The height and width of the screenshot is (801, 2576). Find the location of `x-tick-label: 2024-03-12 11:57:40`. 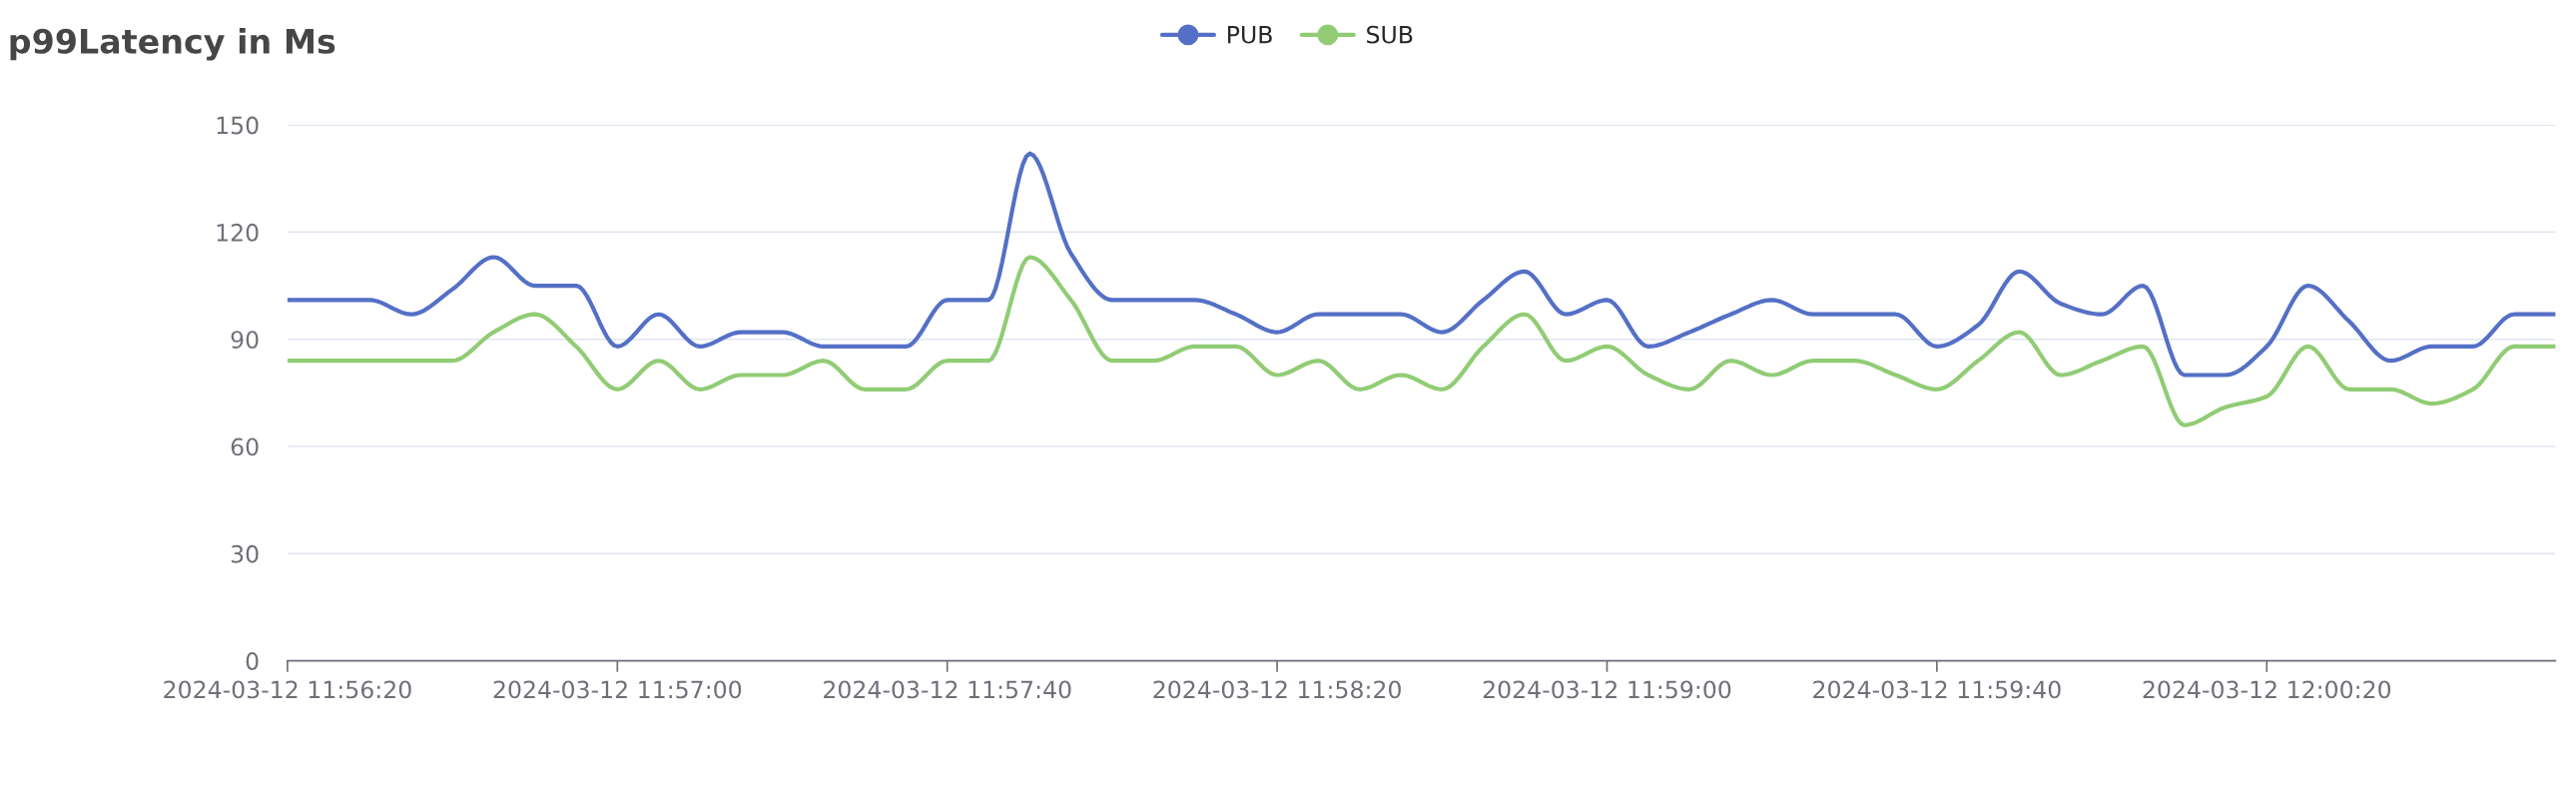

x-tick-label: 2024-03-12 11:57:40 is located at coordinates (947, 689).